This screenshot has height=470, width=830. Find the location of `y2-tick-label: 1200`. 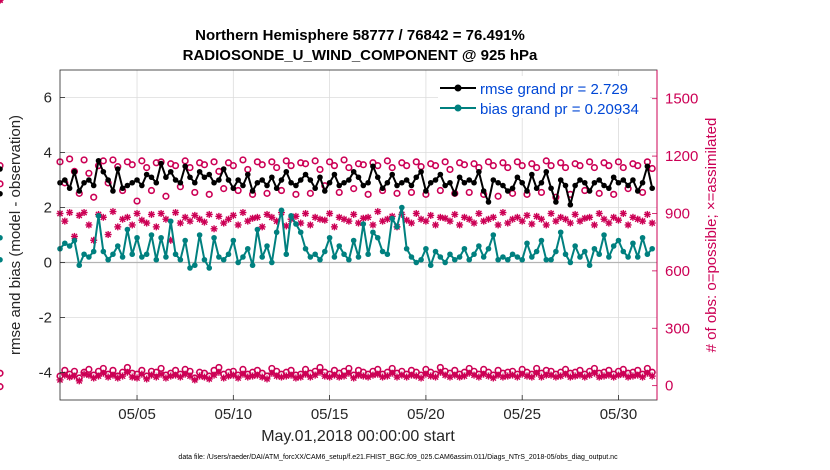

y2-tick-label: 1200 is located at coordinates (681, 156).